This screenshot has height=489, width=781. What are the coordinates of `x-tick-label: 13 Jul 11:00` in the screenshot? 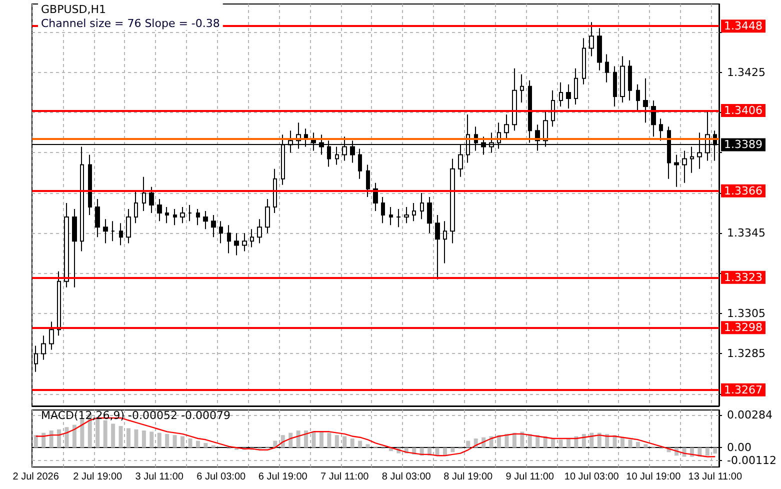 It's located at (715, 477).